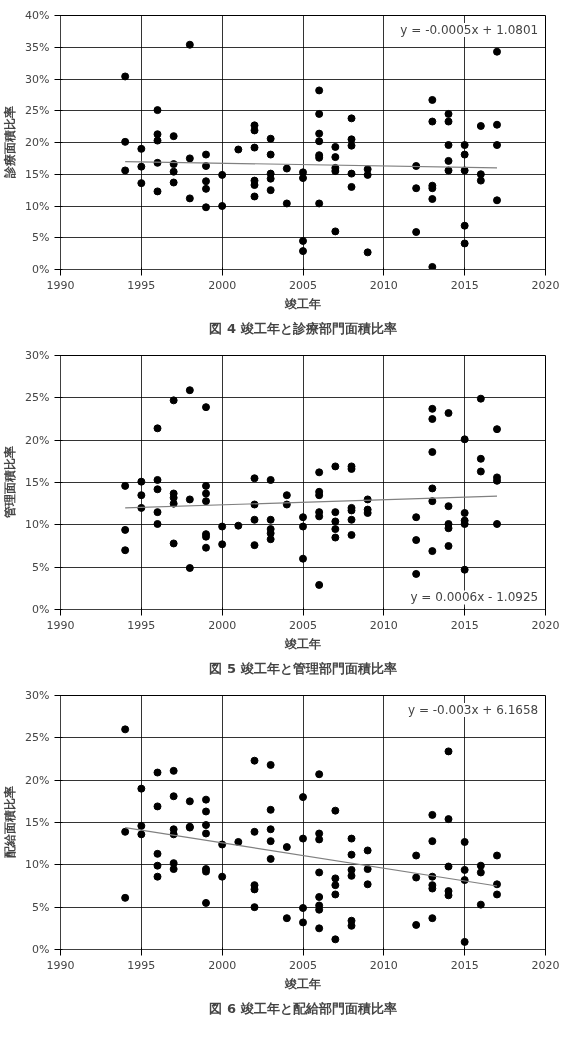 The height and width of the screenshot is (1045, 584). I want to click on text: 図 6 竣工年と配給部門面積比率, so click(303, 1008).